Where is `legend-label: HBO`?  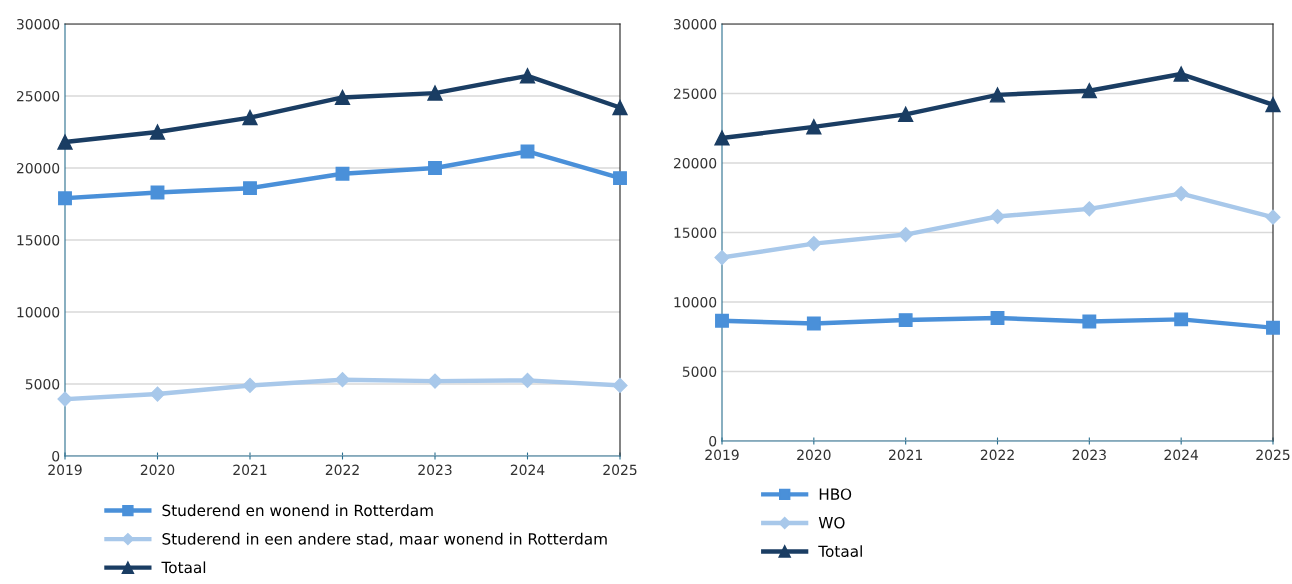 legend-label: HBO is located at coordinates (835, 494).